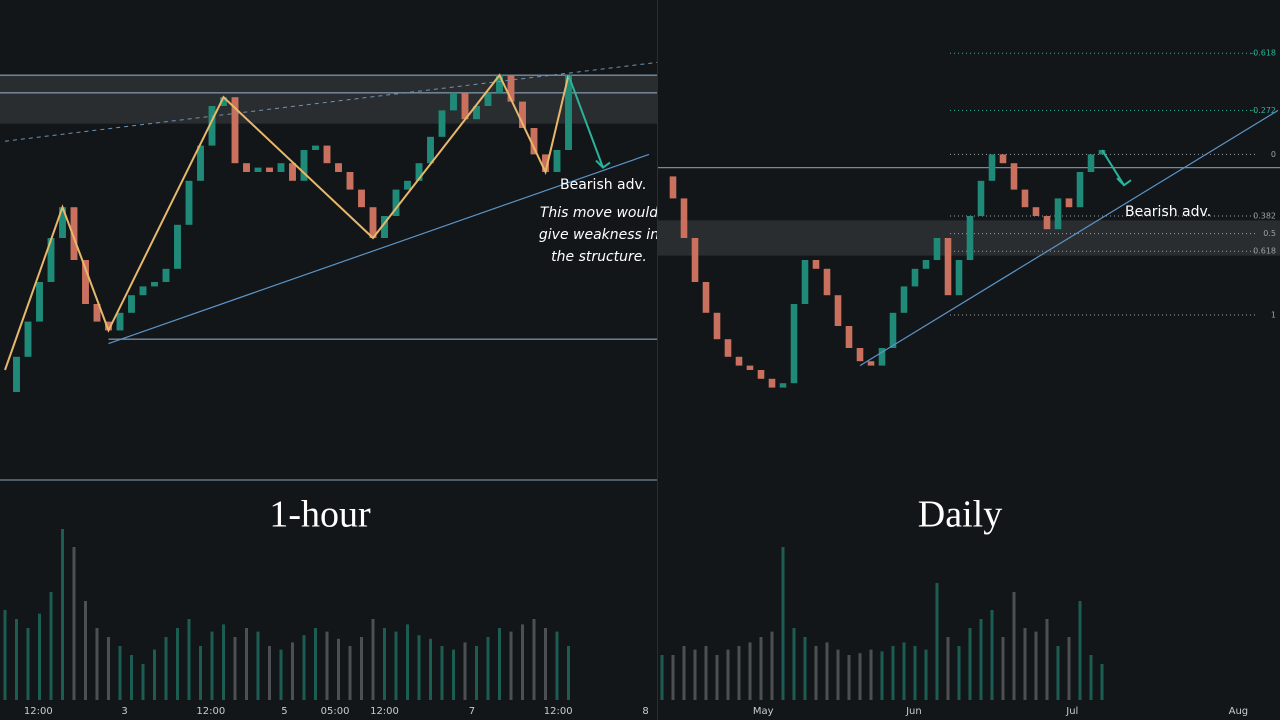 The width and height of the screenshot is (1280, 720). I want to click on annotation: Bearish adv., so click(1168, 212).